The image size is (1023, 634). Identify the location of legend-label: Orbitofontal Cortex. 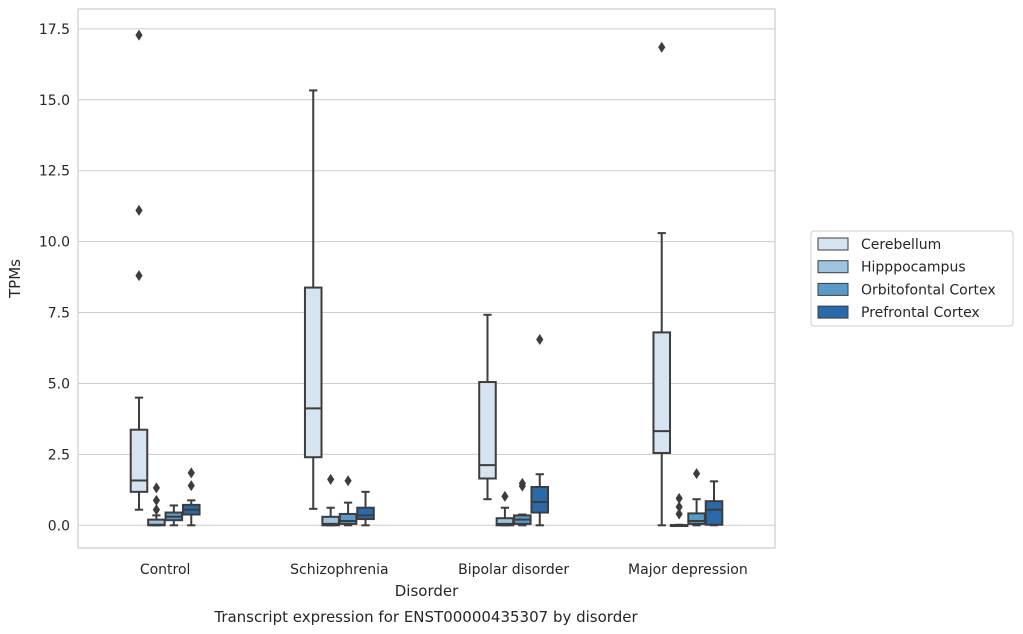
(928, 290).